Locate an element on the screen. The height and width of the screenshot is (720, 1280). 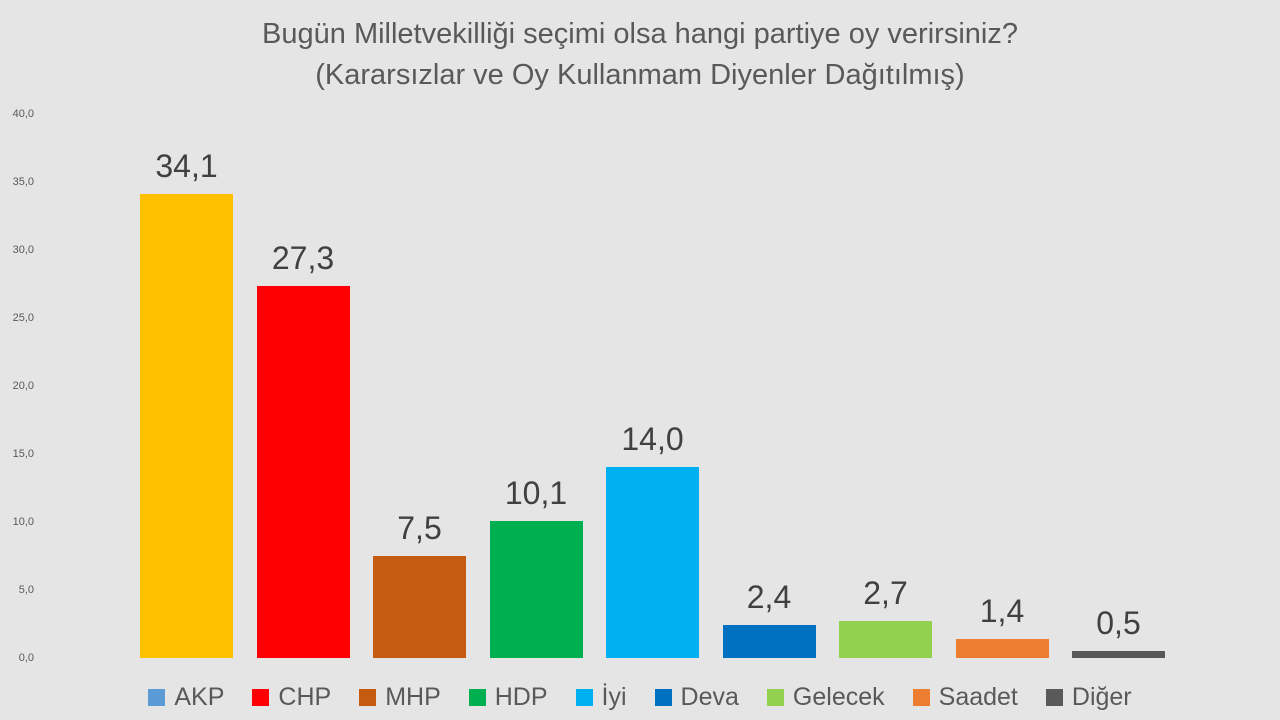
legend-label: Gelecek is located at coordinates (838, 697).